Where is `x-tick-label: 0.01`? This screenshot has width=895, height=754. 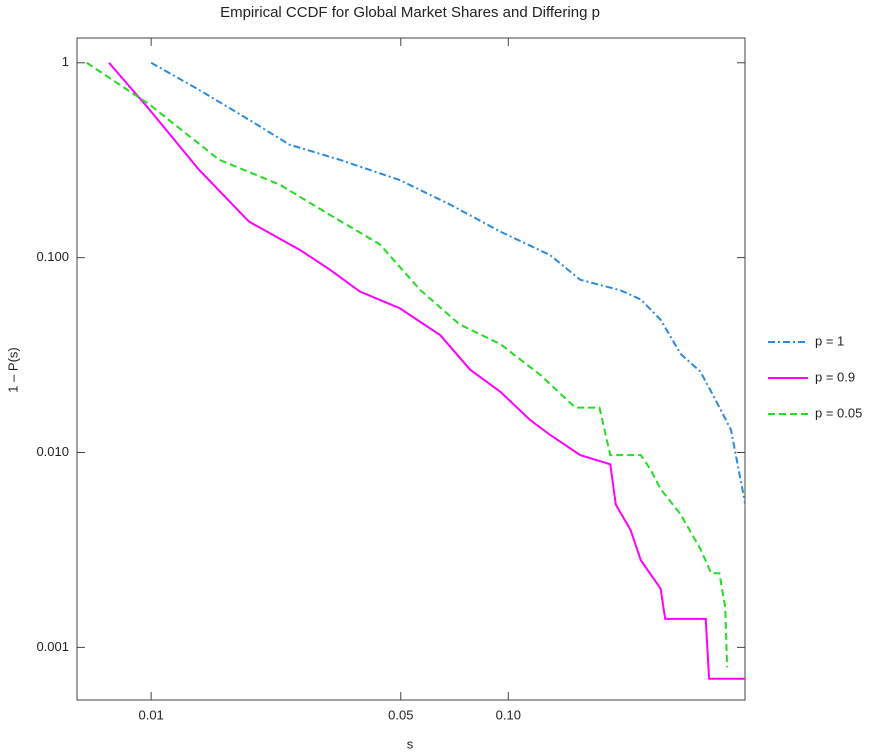 x-tick-label: 0.01 is located at coordinates (150, 714).